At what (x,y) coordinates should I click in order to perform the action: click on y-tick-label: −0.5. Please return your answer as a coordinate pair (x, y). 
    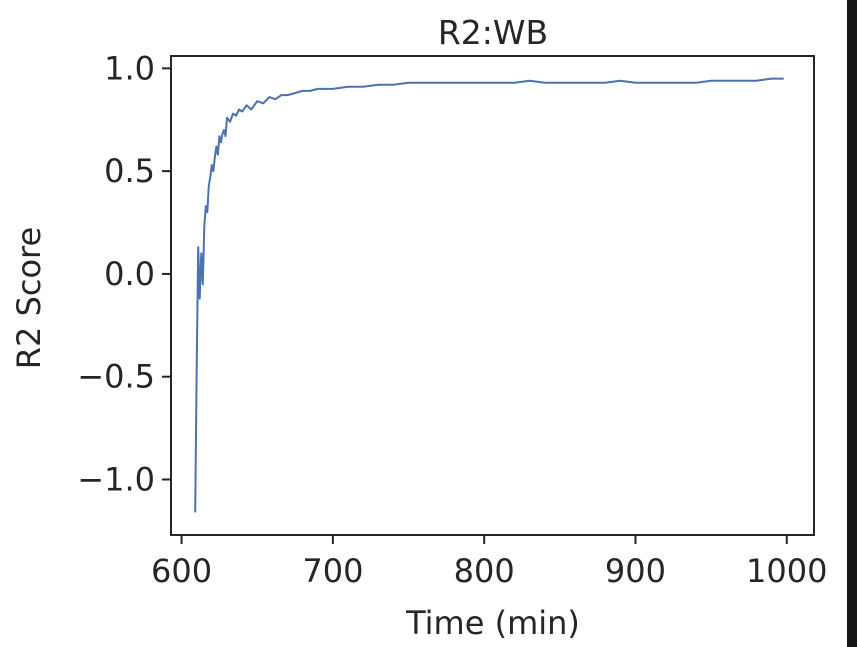
    Looking at the image, I should click on (116, 377).